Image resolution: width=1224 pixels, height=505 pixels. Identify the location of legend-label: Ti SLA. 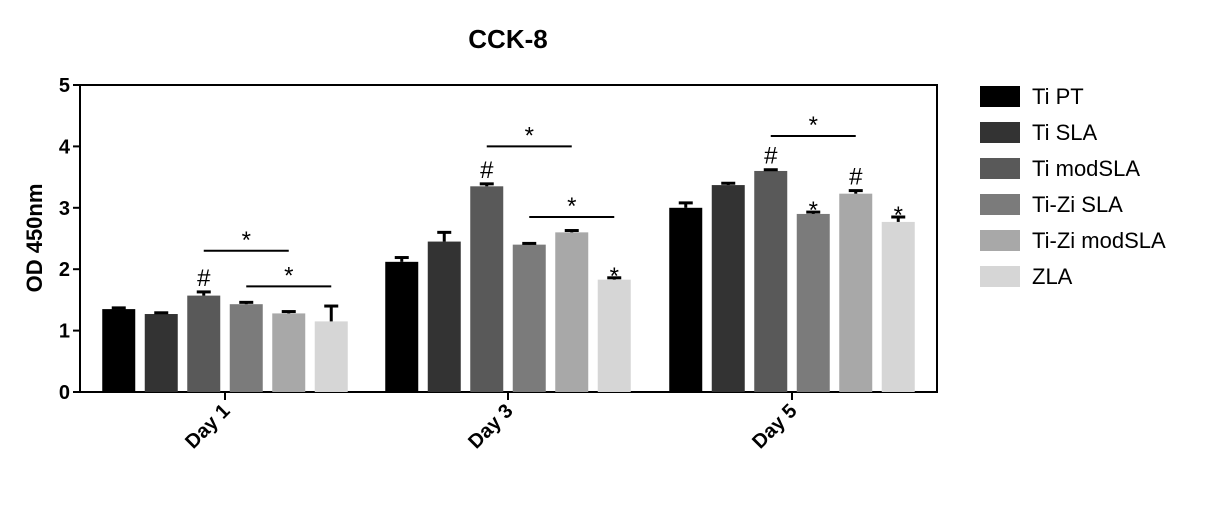
(1065, 132).